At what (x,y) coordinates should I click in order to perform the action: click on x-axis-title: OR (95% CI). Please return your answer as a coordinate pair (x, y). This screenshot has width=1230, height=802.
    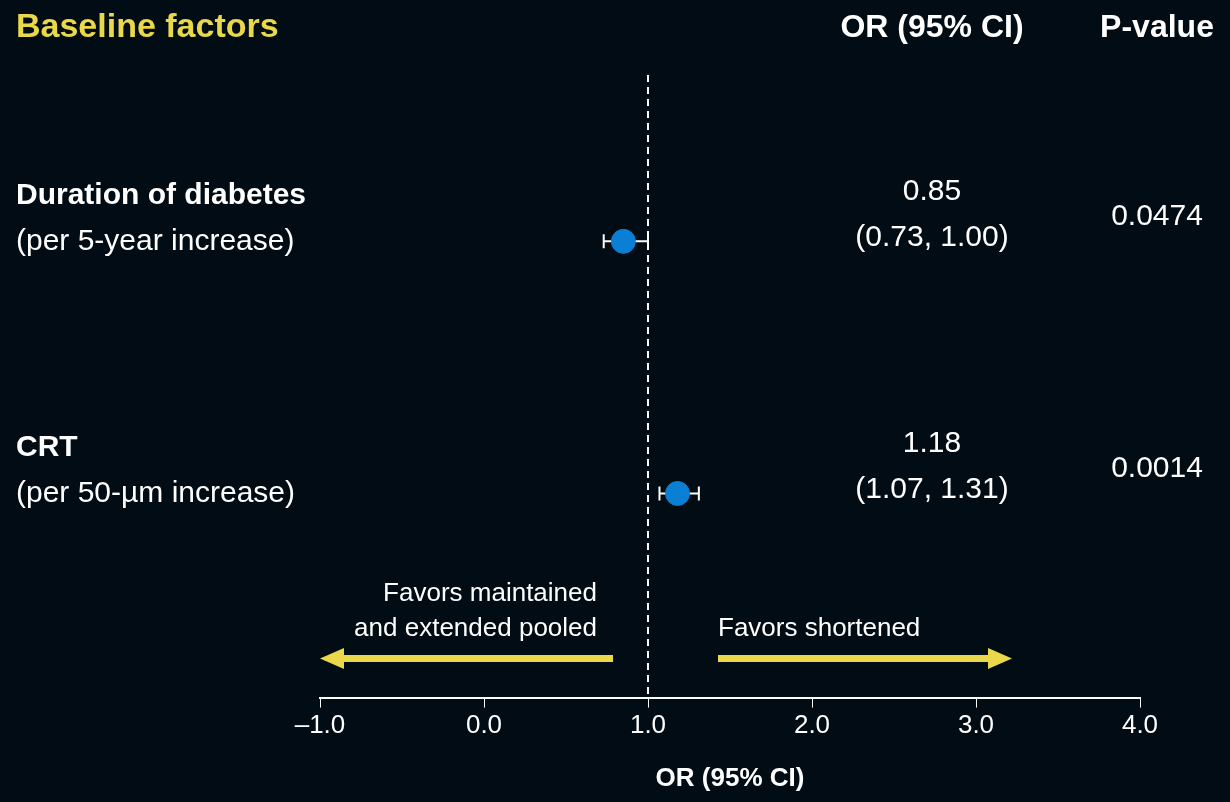
    Looking at the image, I should click on (730, 776).